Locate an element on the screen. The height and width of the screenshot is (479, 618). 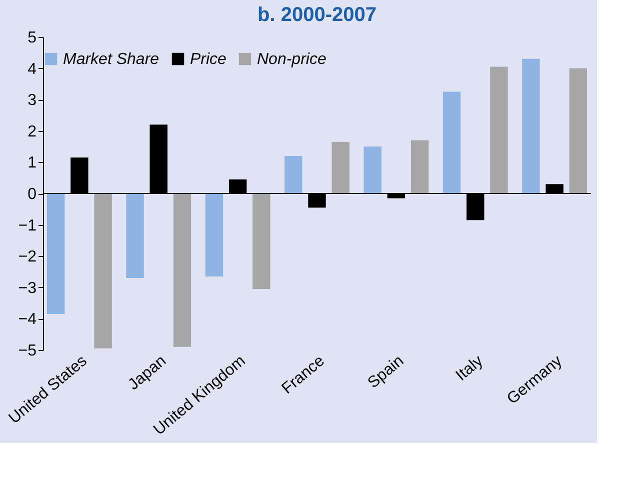
x-tick-label: Italy is located at coordinates (469, 368).